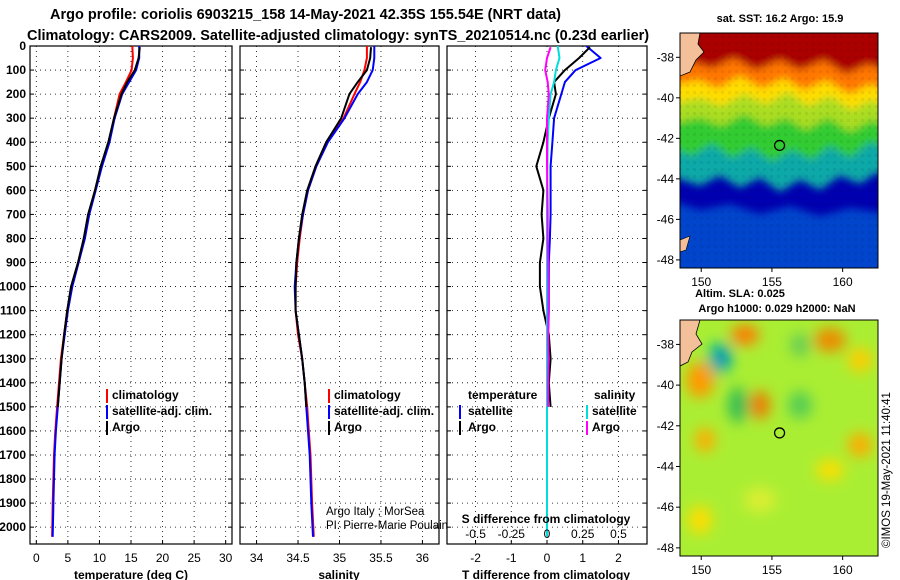  I want to click on ytick-label: 500, so click(16, 166).